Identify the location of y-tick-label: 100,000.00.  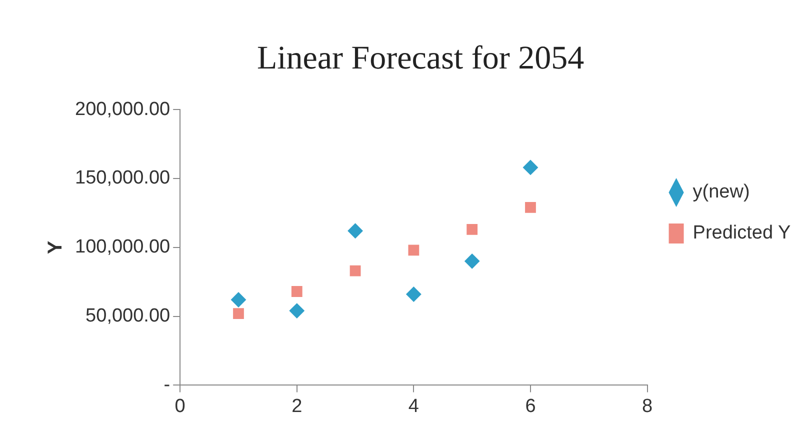
(122, 247).